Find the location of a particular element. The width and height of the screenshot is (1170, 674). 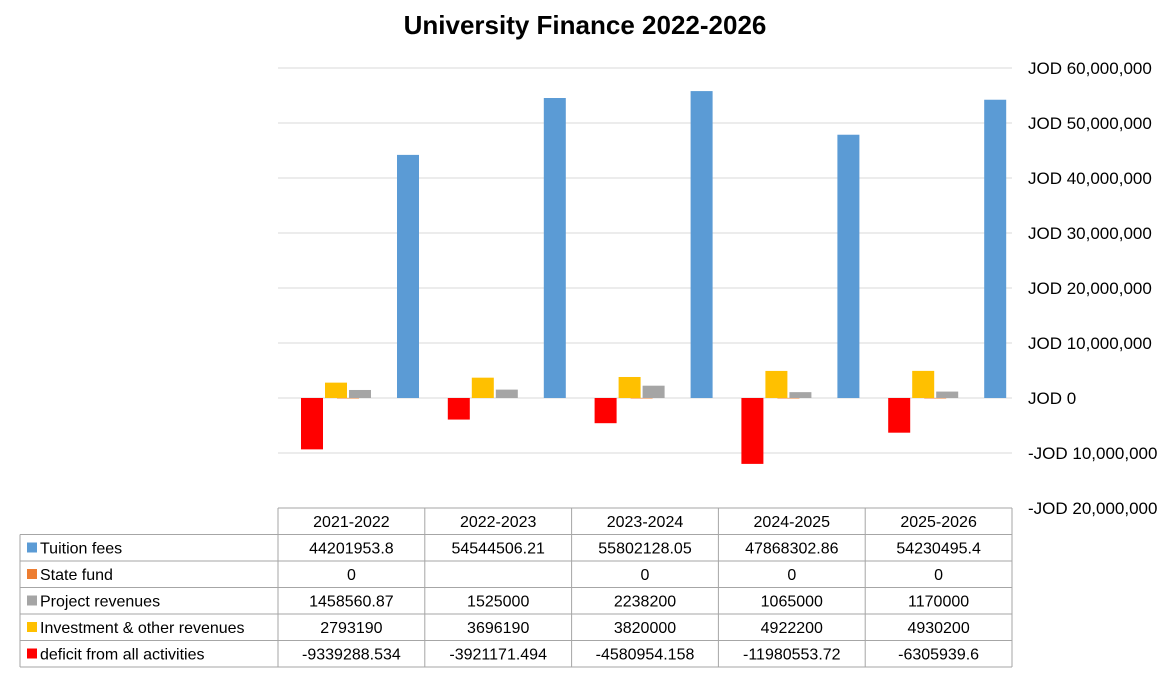

category-label: 2021-2022 is located at coordinates (351, 522).